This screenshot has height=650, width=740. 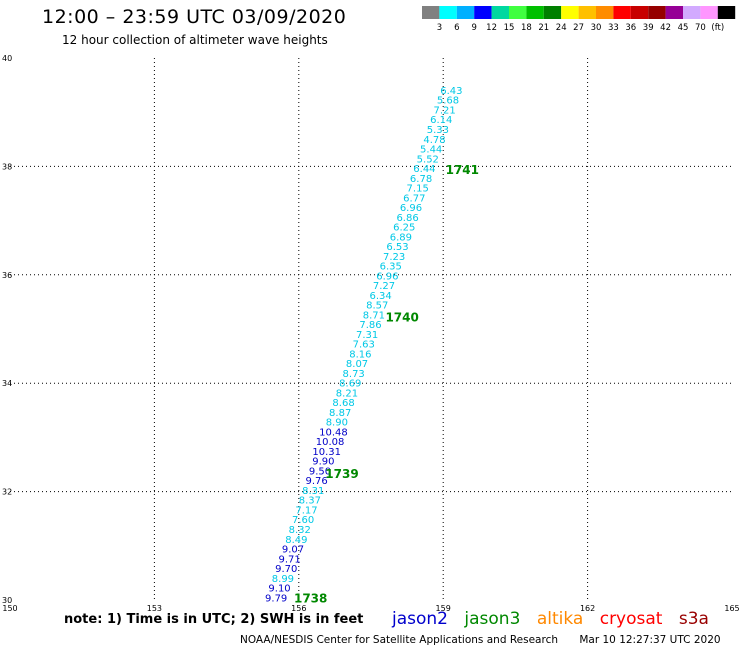 What do you see at coordinates (290, 559) in the screenshot?
I see `wave-height-value: 9.71` at bounding box center [290, 559].